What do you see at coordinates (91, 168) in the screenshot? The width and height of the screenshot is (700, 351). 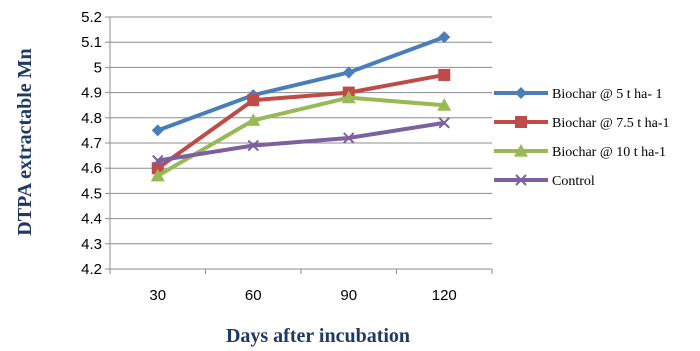 I see `y-tick-label: 4.6` at bounding box center [91, 168].